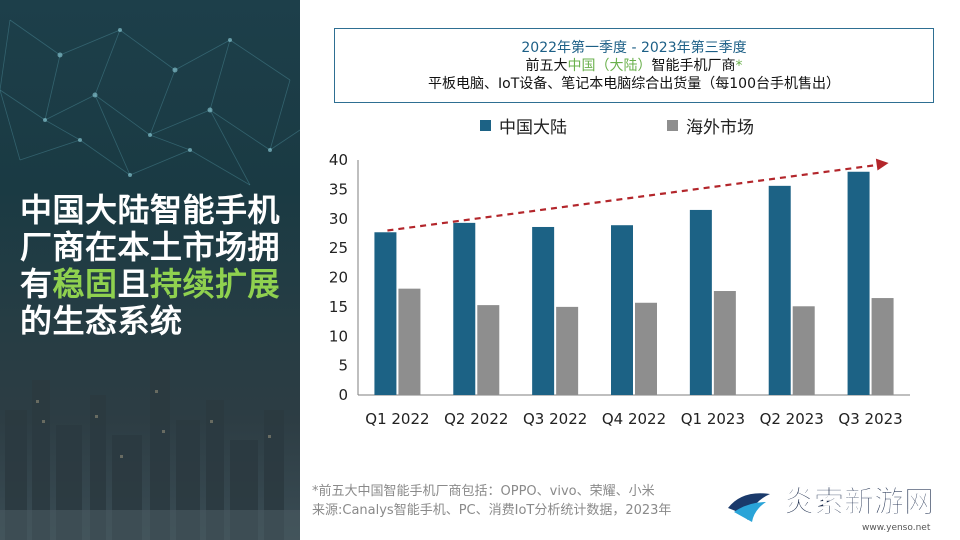  I want to click on headline-highlight-expand: 持续扩展, so click(215, 284).